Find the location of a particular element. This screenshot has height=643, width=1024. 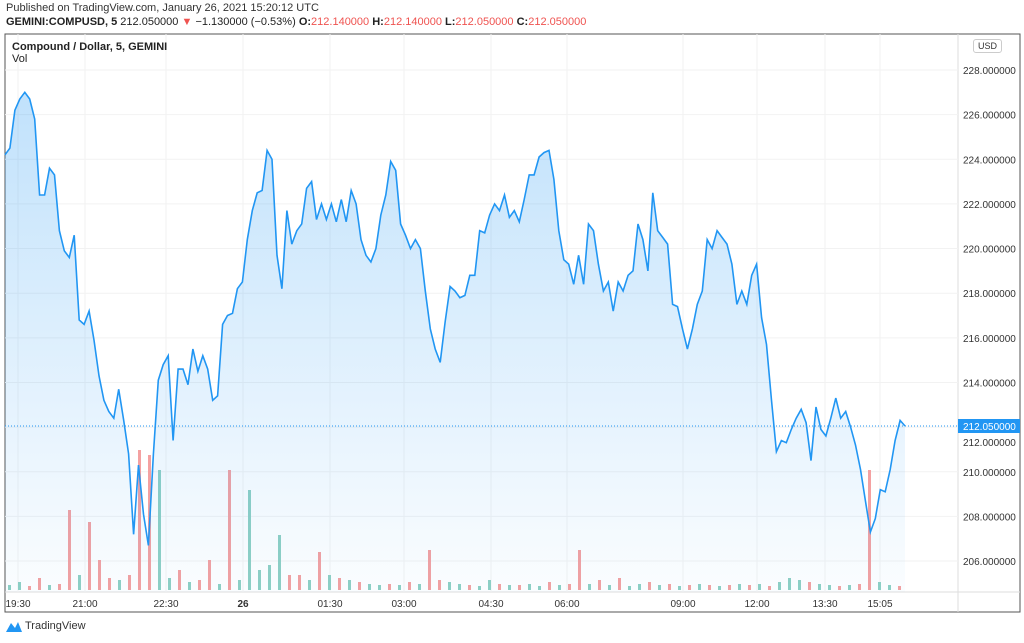

x-tick-label: 04:30 is located at coordinates (490, 604).